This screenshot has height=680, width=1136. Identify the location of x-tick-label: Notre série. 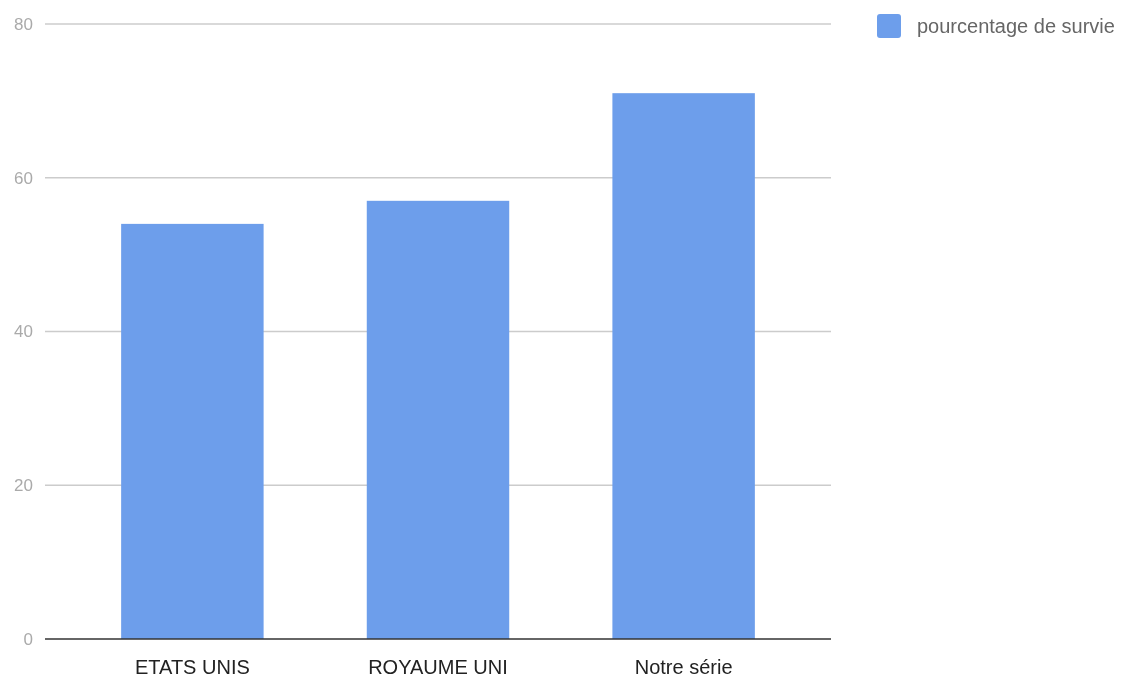
(683, 667).